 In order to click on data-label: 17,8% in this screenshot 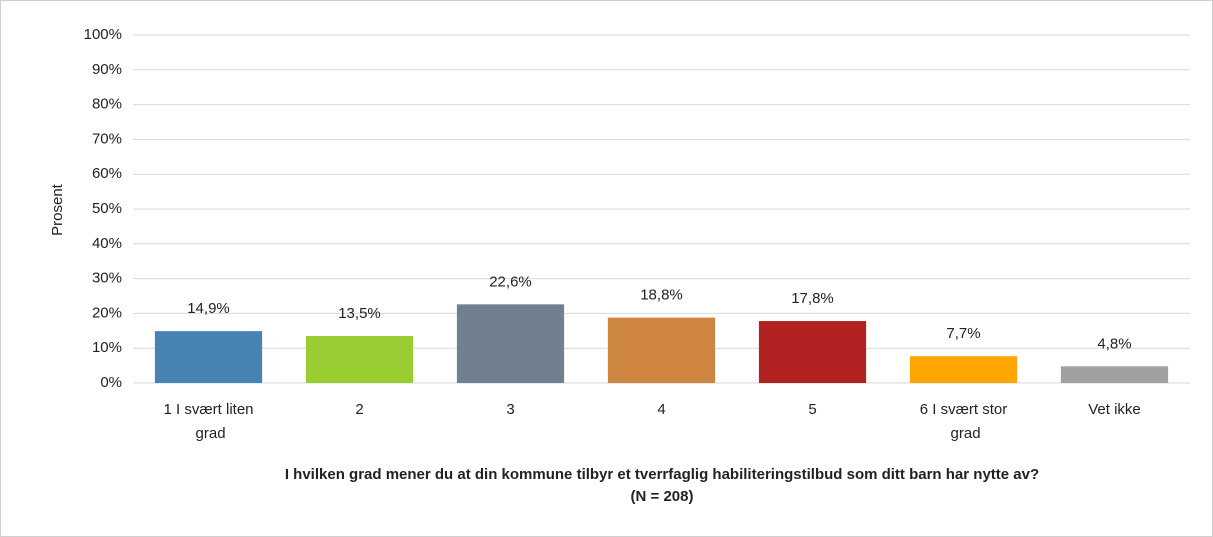, I will do `click(812, 298)`.